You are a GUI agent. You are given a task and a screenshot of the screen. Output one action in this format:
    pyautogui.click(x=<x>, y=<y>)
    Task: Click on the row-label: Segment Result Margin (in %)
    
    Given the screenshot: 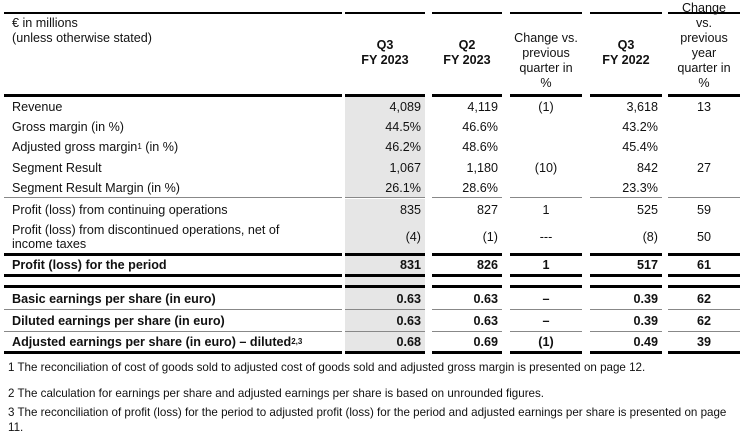 What is the action you would take?
    pyautogui.click(x=173, y=188)
    